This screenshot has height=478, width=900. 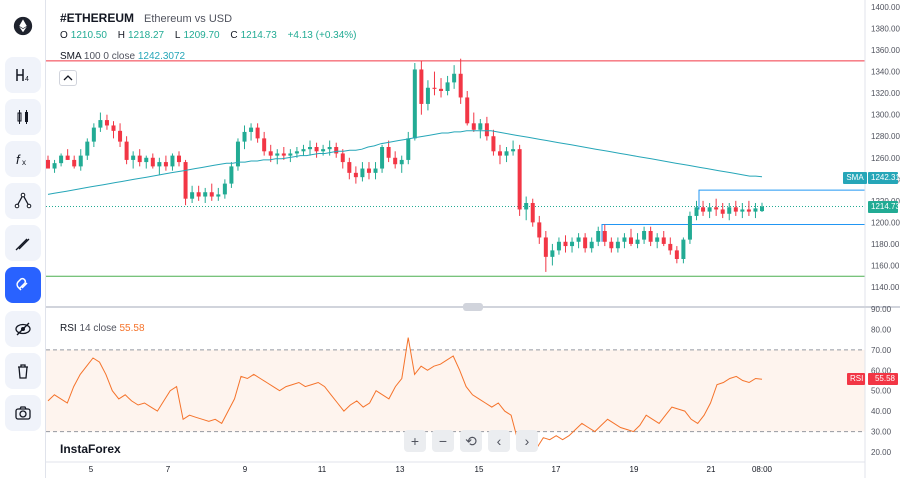 I want to click on time-tick-label: 17, so click(x=556, y=469).